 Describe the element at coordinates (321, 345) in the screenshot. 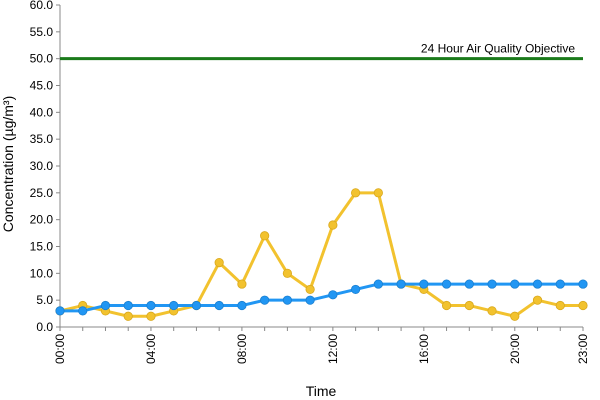

I see `x-axis: 00:00 04:00 08:00 12:00 16:00 20:00 23:00` at that location.